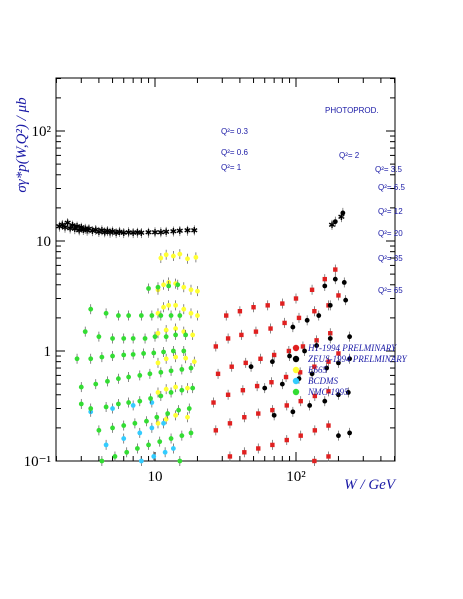  Describe the element at coordinates (48, 352) in the screenshot. I see `y-tick-label: 1` at that location.